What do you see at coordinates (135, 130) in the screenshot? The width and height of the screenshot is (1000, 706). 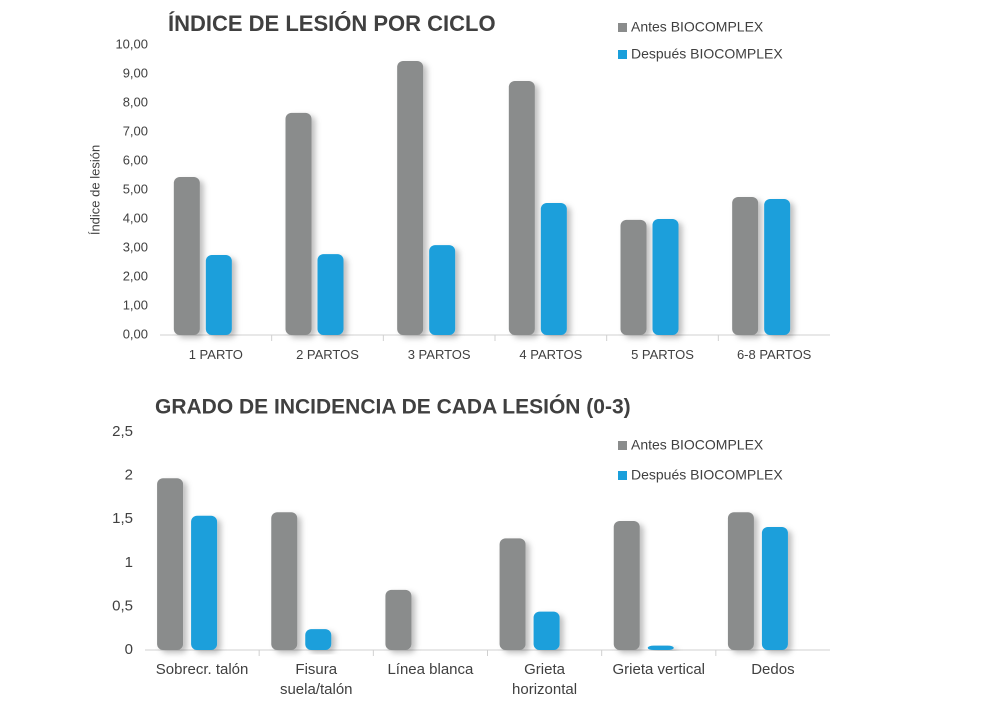 I see `y-tick-label: 7,00` at bounding box center [135, 130].